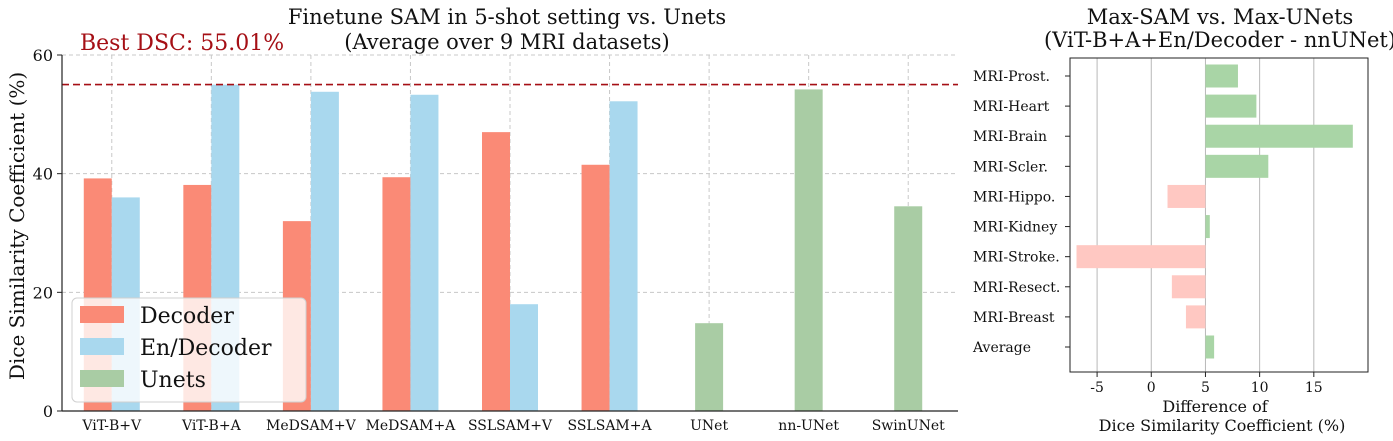  What do you see at coordinates (1314, 388) in the screenshot?
I see `x-tick-label: 15` at bounding box center [1314, 388].